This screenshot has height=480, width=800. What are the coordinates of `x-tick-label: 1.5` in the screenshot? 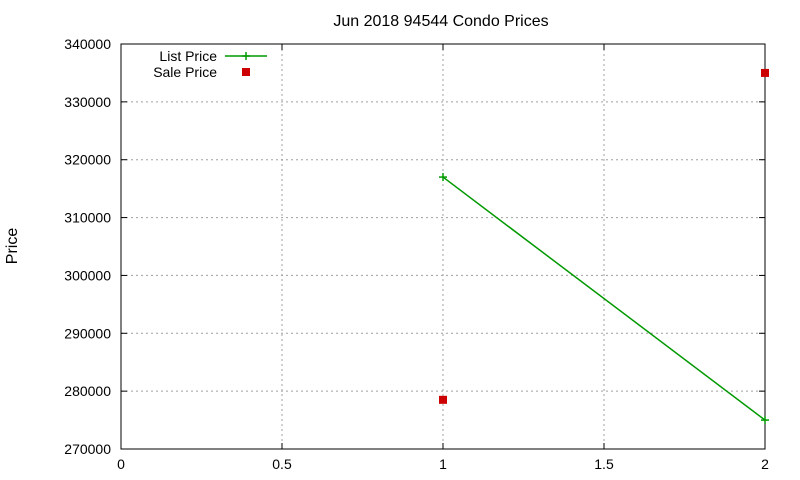 It's located at (604, 464).